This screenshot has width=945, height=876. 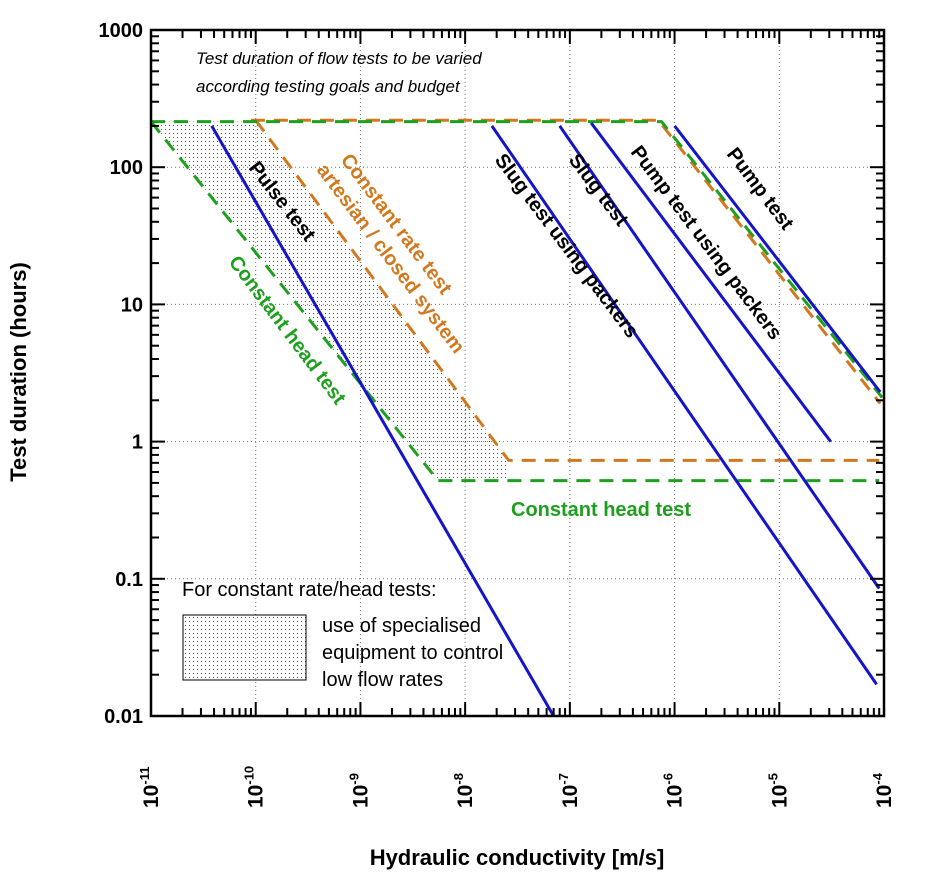 I want to click on y-tick-label: 0.01, so click(x=123, y=717).